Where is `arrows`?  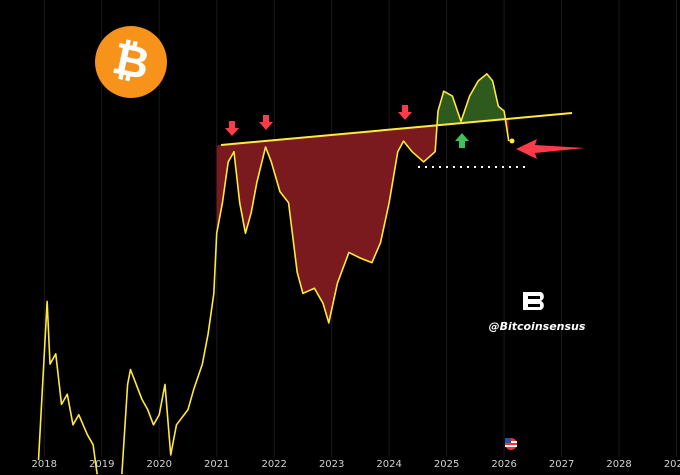
arrows is located at coordinates (405, 132).